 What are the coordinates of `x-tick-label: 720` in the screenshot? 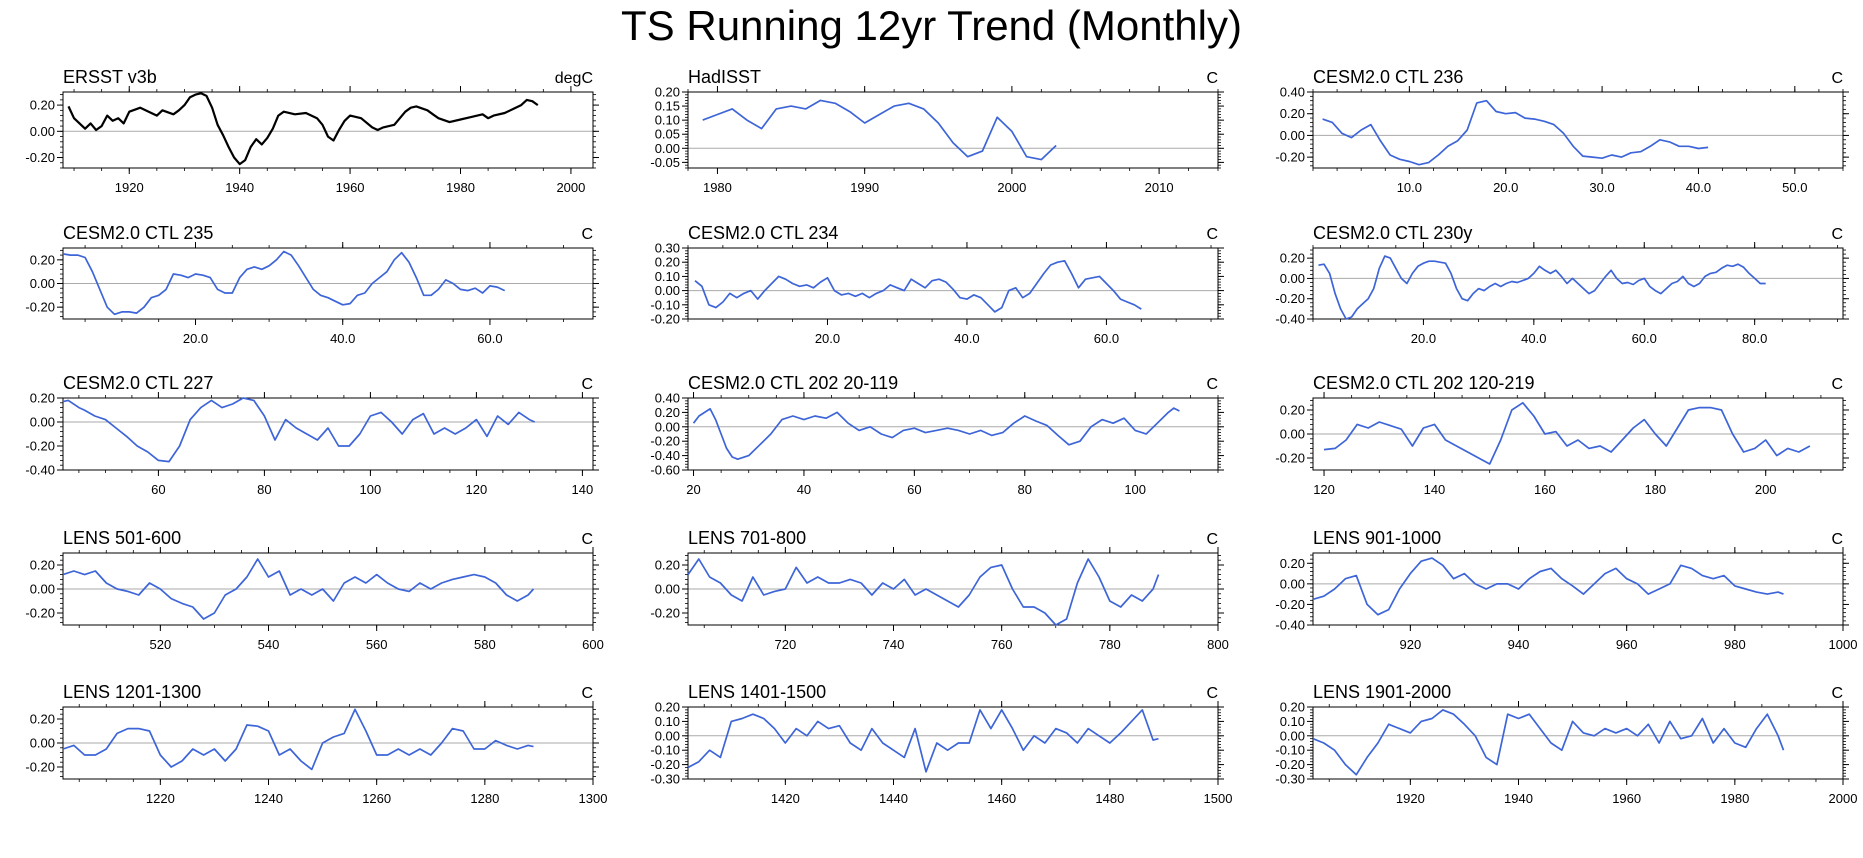 It's located at (785, 644).